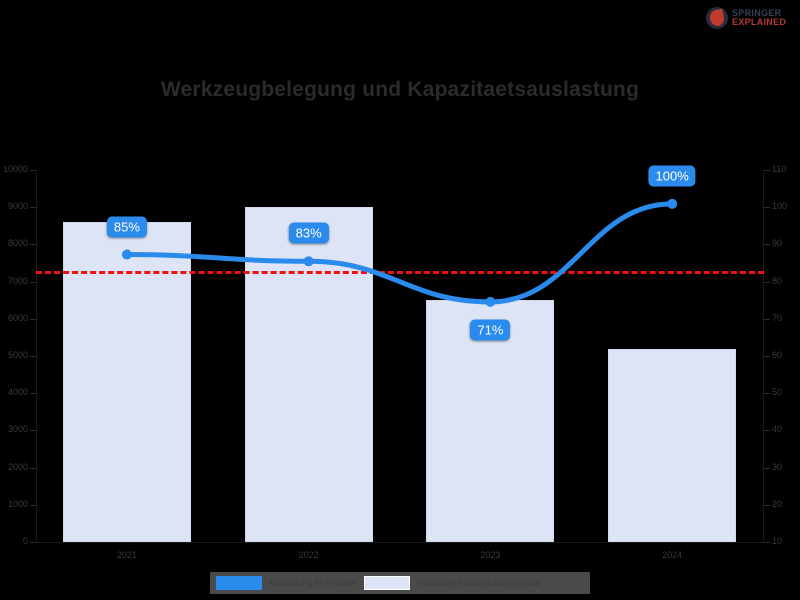 This screenshot has height=600, width=800. I want to click on tick-label: 6000, so click(17, 317).